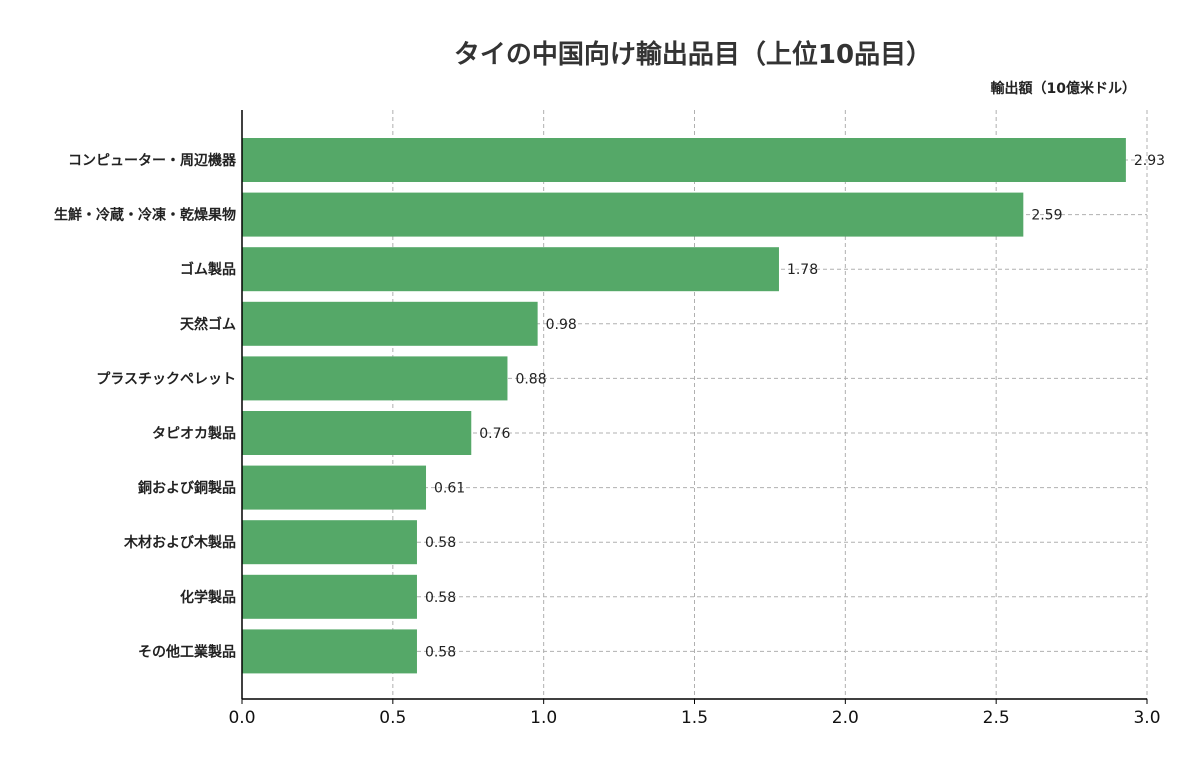  Describe the element at coordinates (145, 215) in the screenshot. I see `category-label: 生鮮・冷蔵・冷凍・乾燥果物` at that location.